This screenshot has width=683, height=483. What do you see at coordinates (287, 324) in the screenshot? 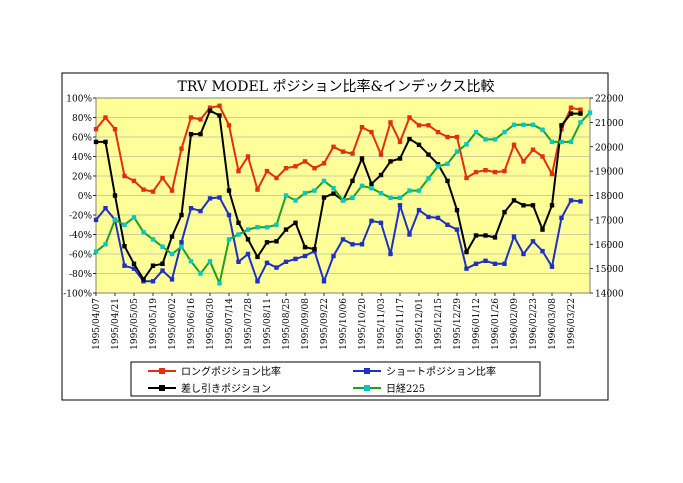
I see `x-tick-label: 1995/08/25` at bounding box center [287, 324].